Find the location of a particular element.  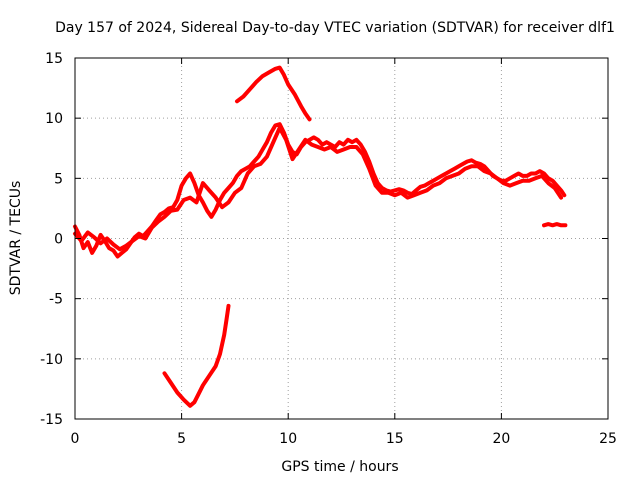

y-tick-label: -15 is located at coordinates (51, 420).